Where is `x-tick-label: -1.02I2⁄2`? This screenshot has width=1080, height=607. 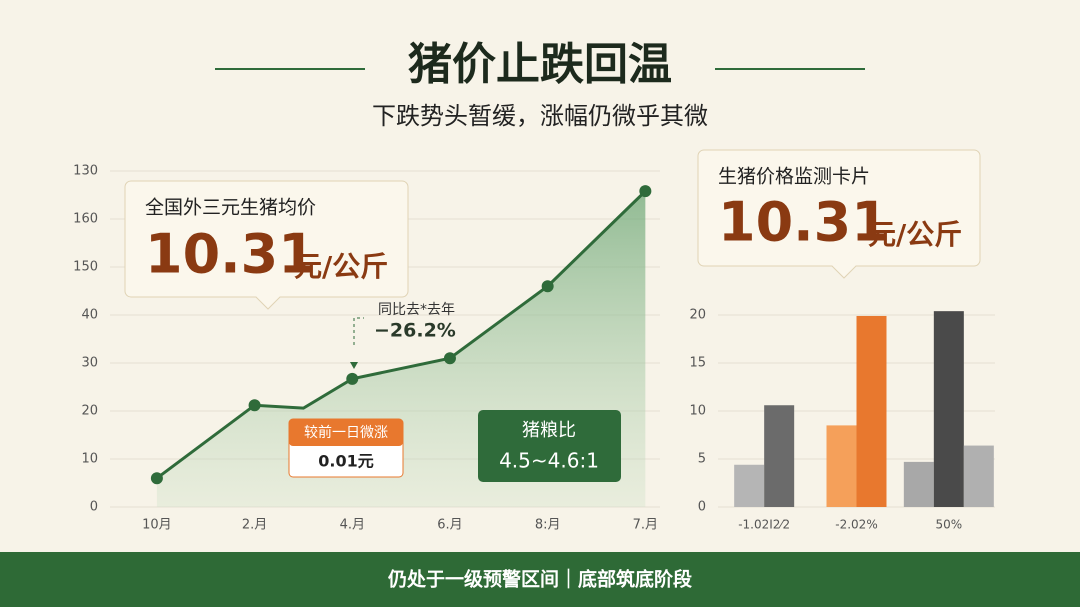
x-tick-label: -1.02I2⁄2 is located at coordinates (764, 525).